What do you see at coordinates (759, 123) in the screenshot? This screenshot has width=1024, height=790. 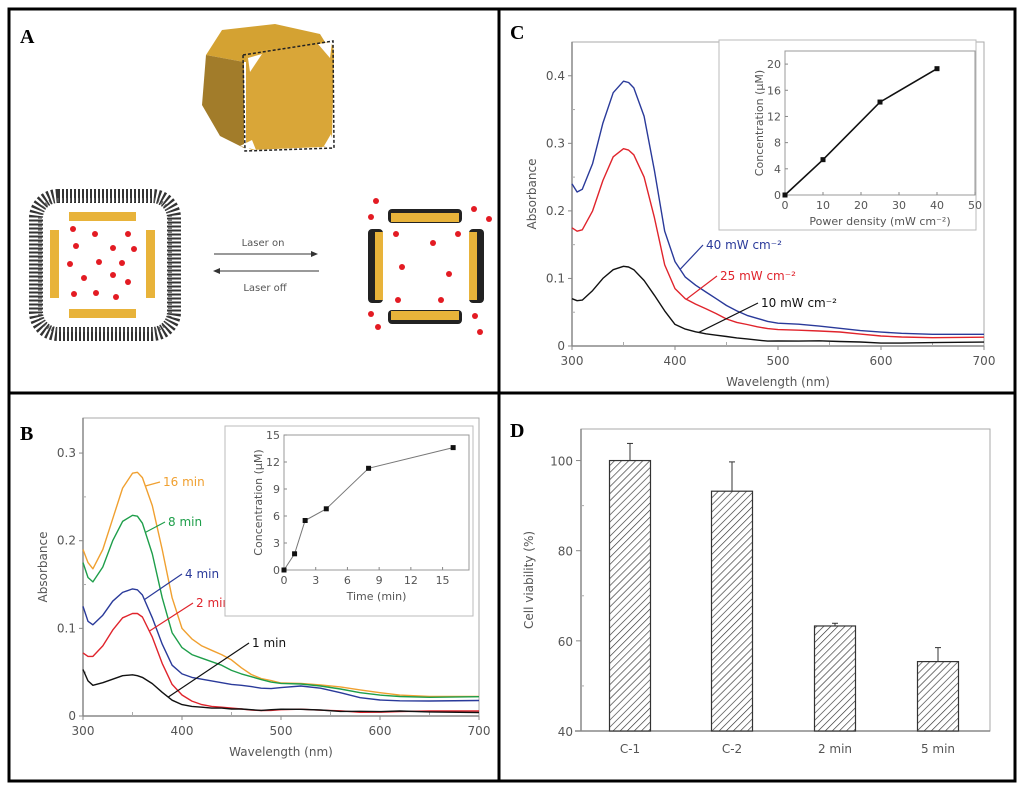 I see `inset-y-axis-label: Concentration (μM)` at bounding box center [759, 123].